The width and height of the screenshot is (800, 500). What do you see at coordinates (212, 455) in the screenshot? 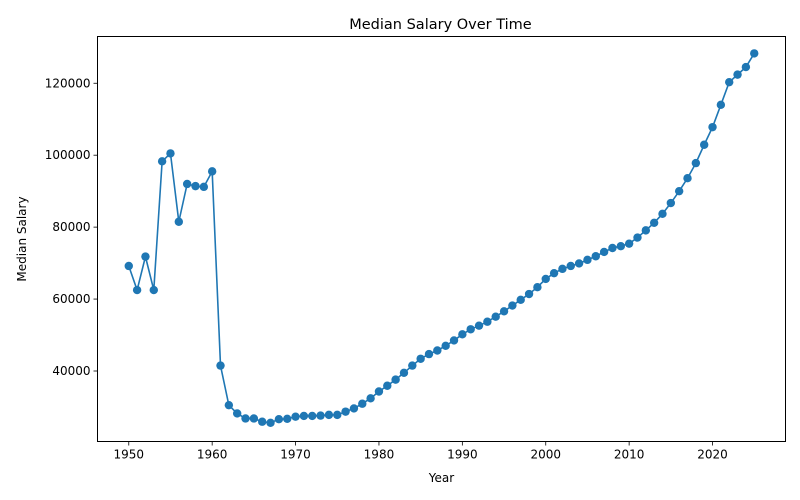
I see `x-tick-label: 1960` at bounding box center [212, 455].